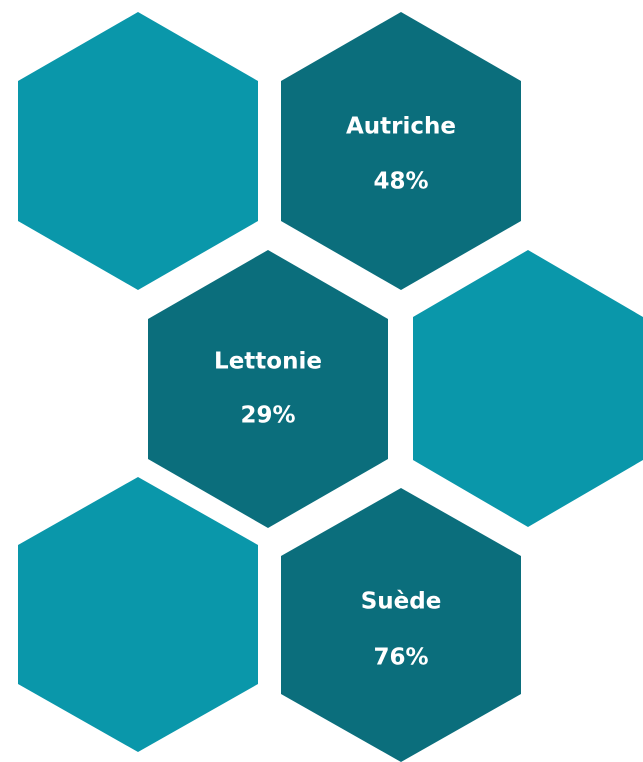 Image resolution: width=643 pixels, height=762 pixels. What do you see at coordinates (268, 362) in the screenshot?
I see `node-label: Lettonie` at bounding box center [268, 362].